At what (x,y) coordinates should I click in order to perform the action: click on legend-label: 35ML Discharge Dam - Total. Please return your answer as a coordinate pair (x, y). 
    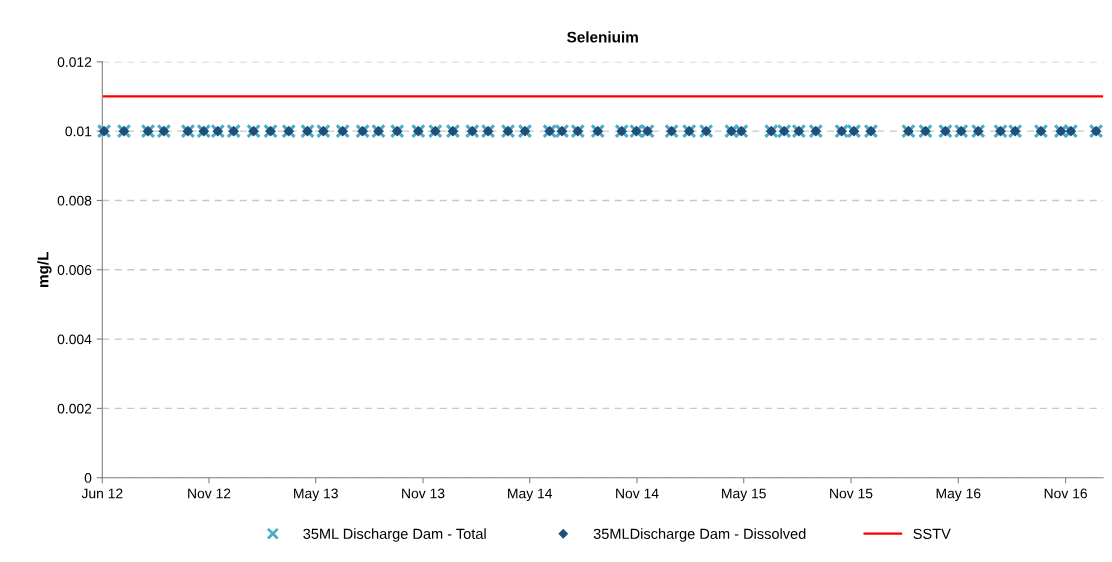
    Looking at the image, I should click on (394, 535).